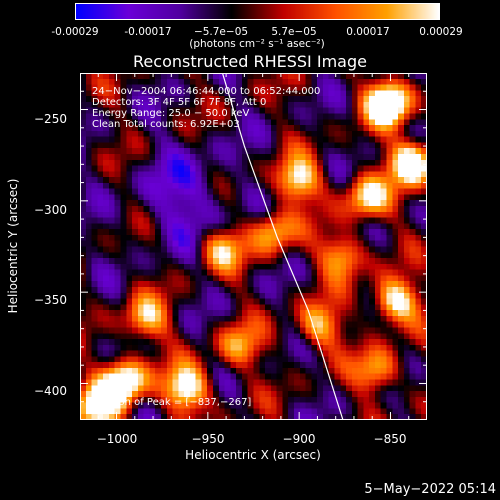  What do you see at coordinates (172, 402) in the screenshot?
I see `annotation-peak-position: Position of Peak = [−837,−267]` at bounding box center [172, 402].